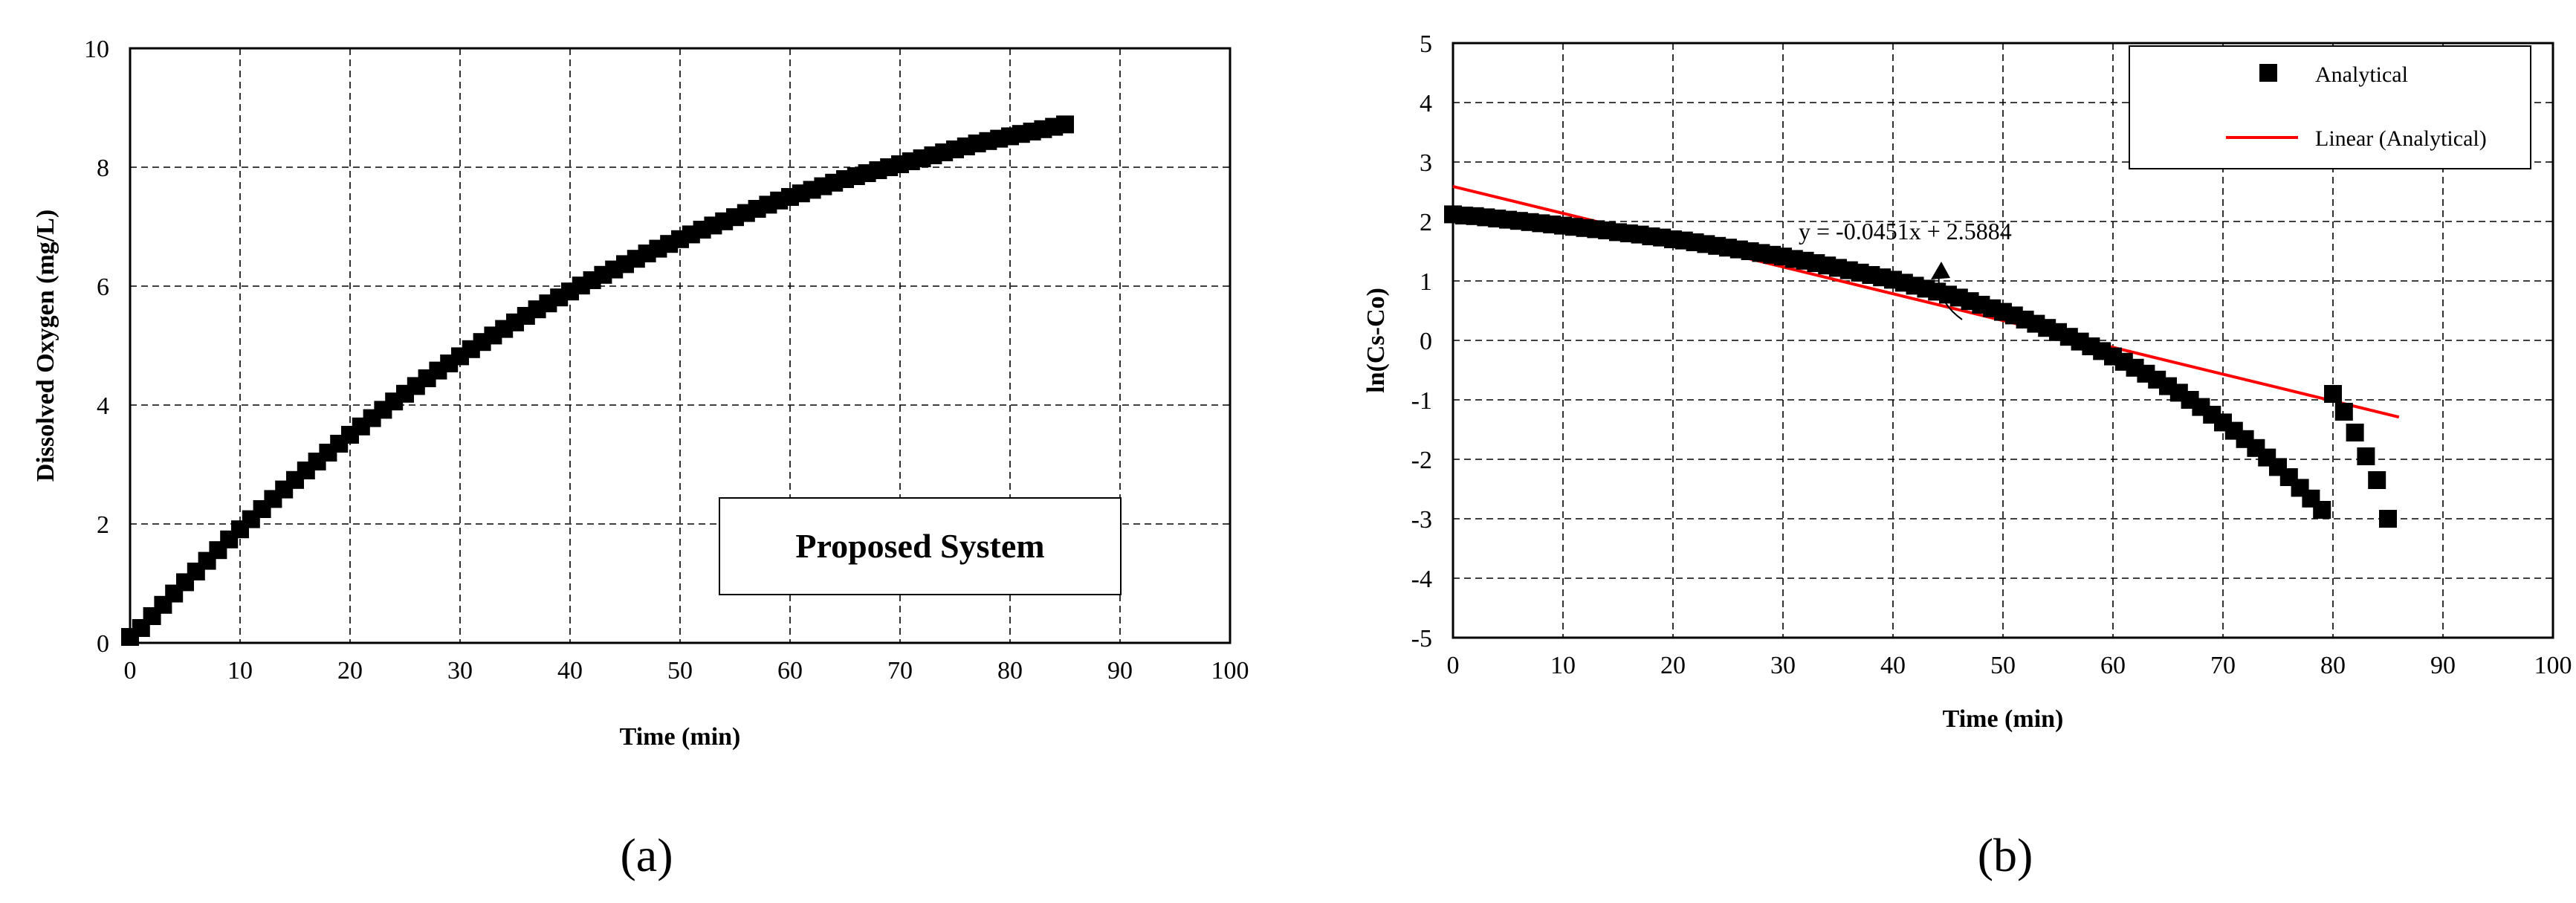 The width and height of the screenshot is (2576, 903). Describe the element at coordinates (2003, 719) in the screenshot. I see `chart-b-xlabel: Time (min)` at that location.